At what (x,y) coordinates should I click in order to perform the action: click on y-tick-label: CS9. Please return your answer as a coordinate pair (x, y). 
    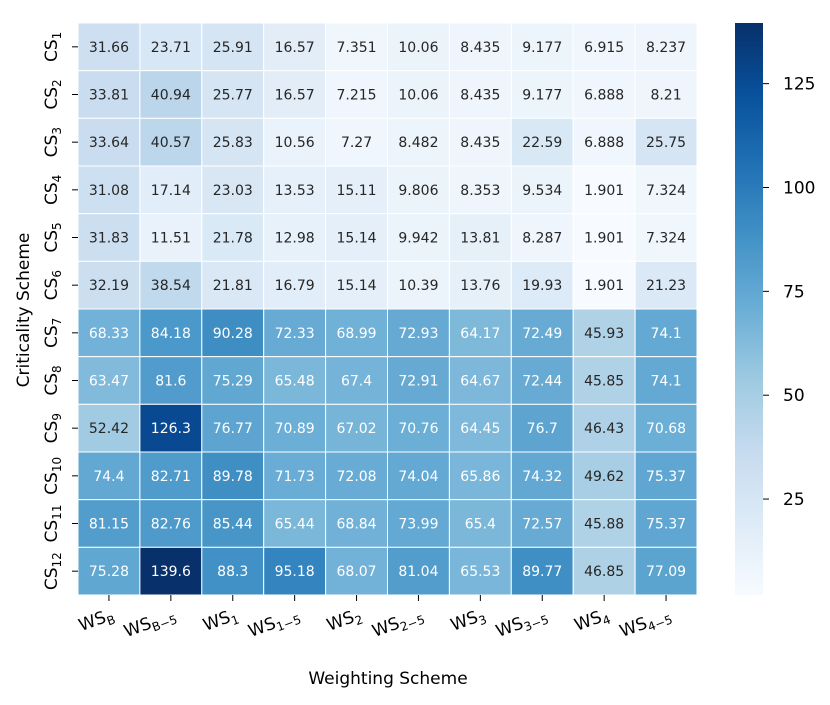
    Looking at the image, I should click on (53, 428).